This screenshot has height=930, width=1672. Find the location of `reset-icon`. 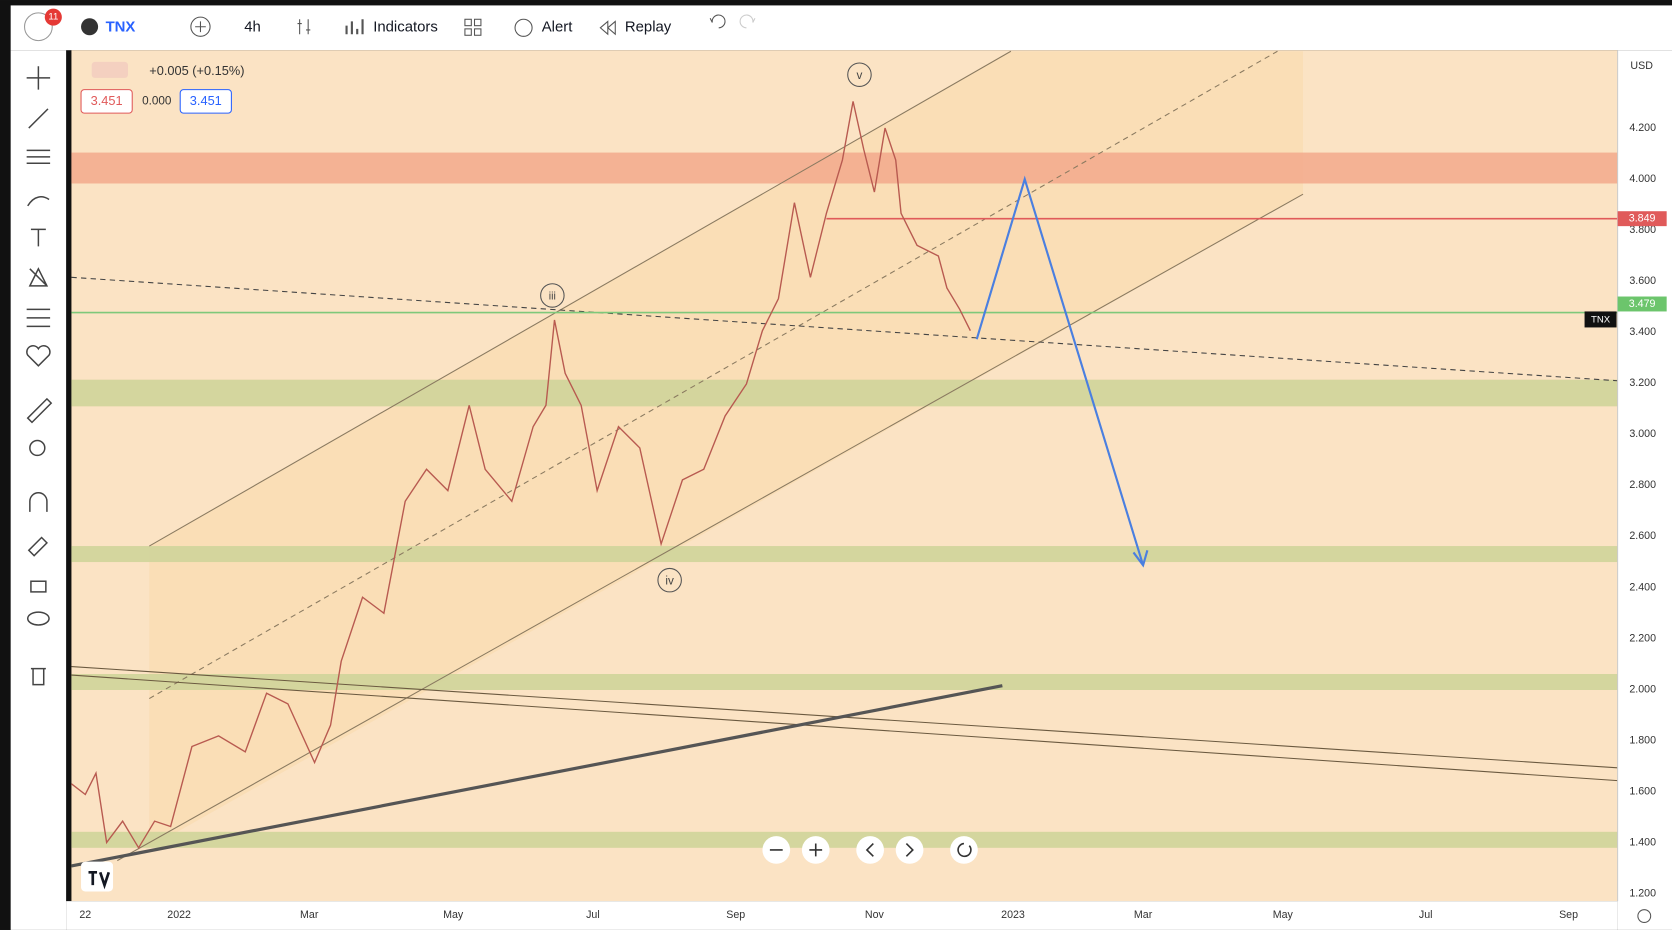

reset-icon is located at coordinates (964, 850).